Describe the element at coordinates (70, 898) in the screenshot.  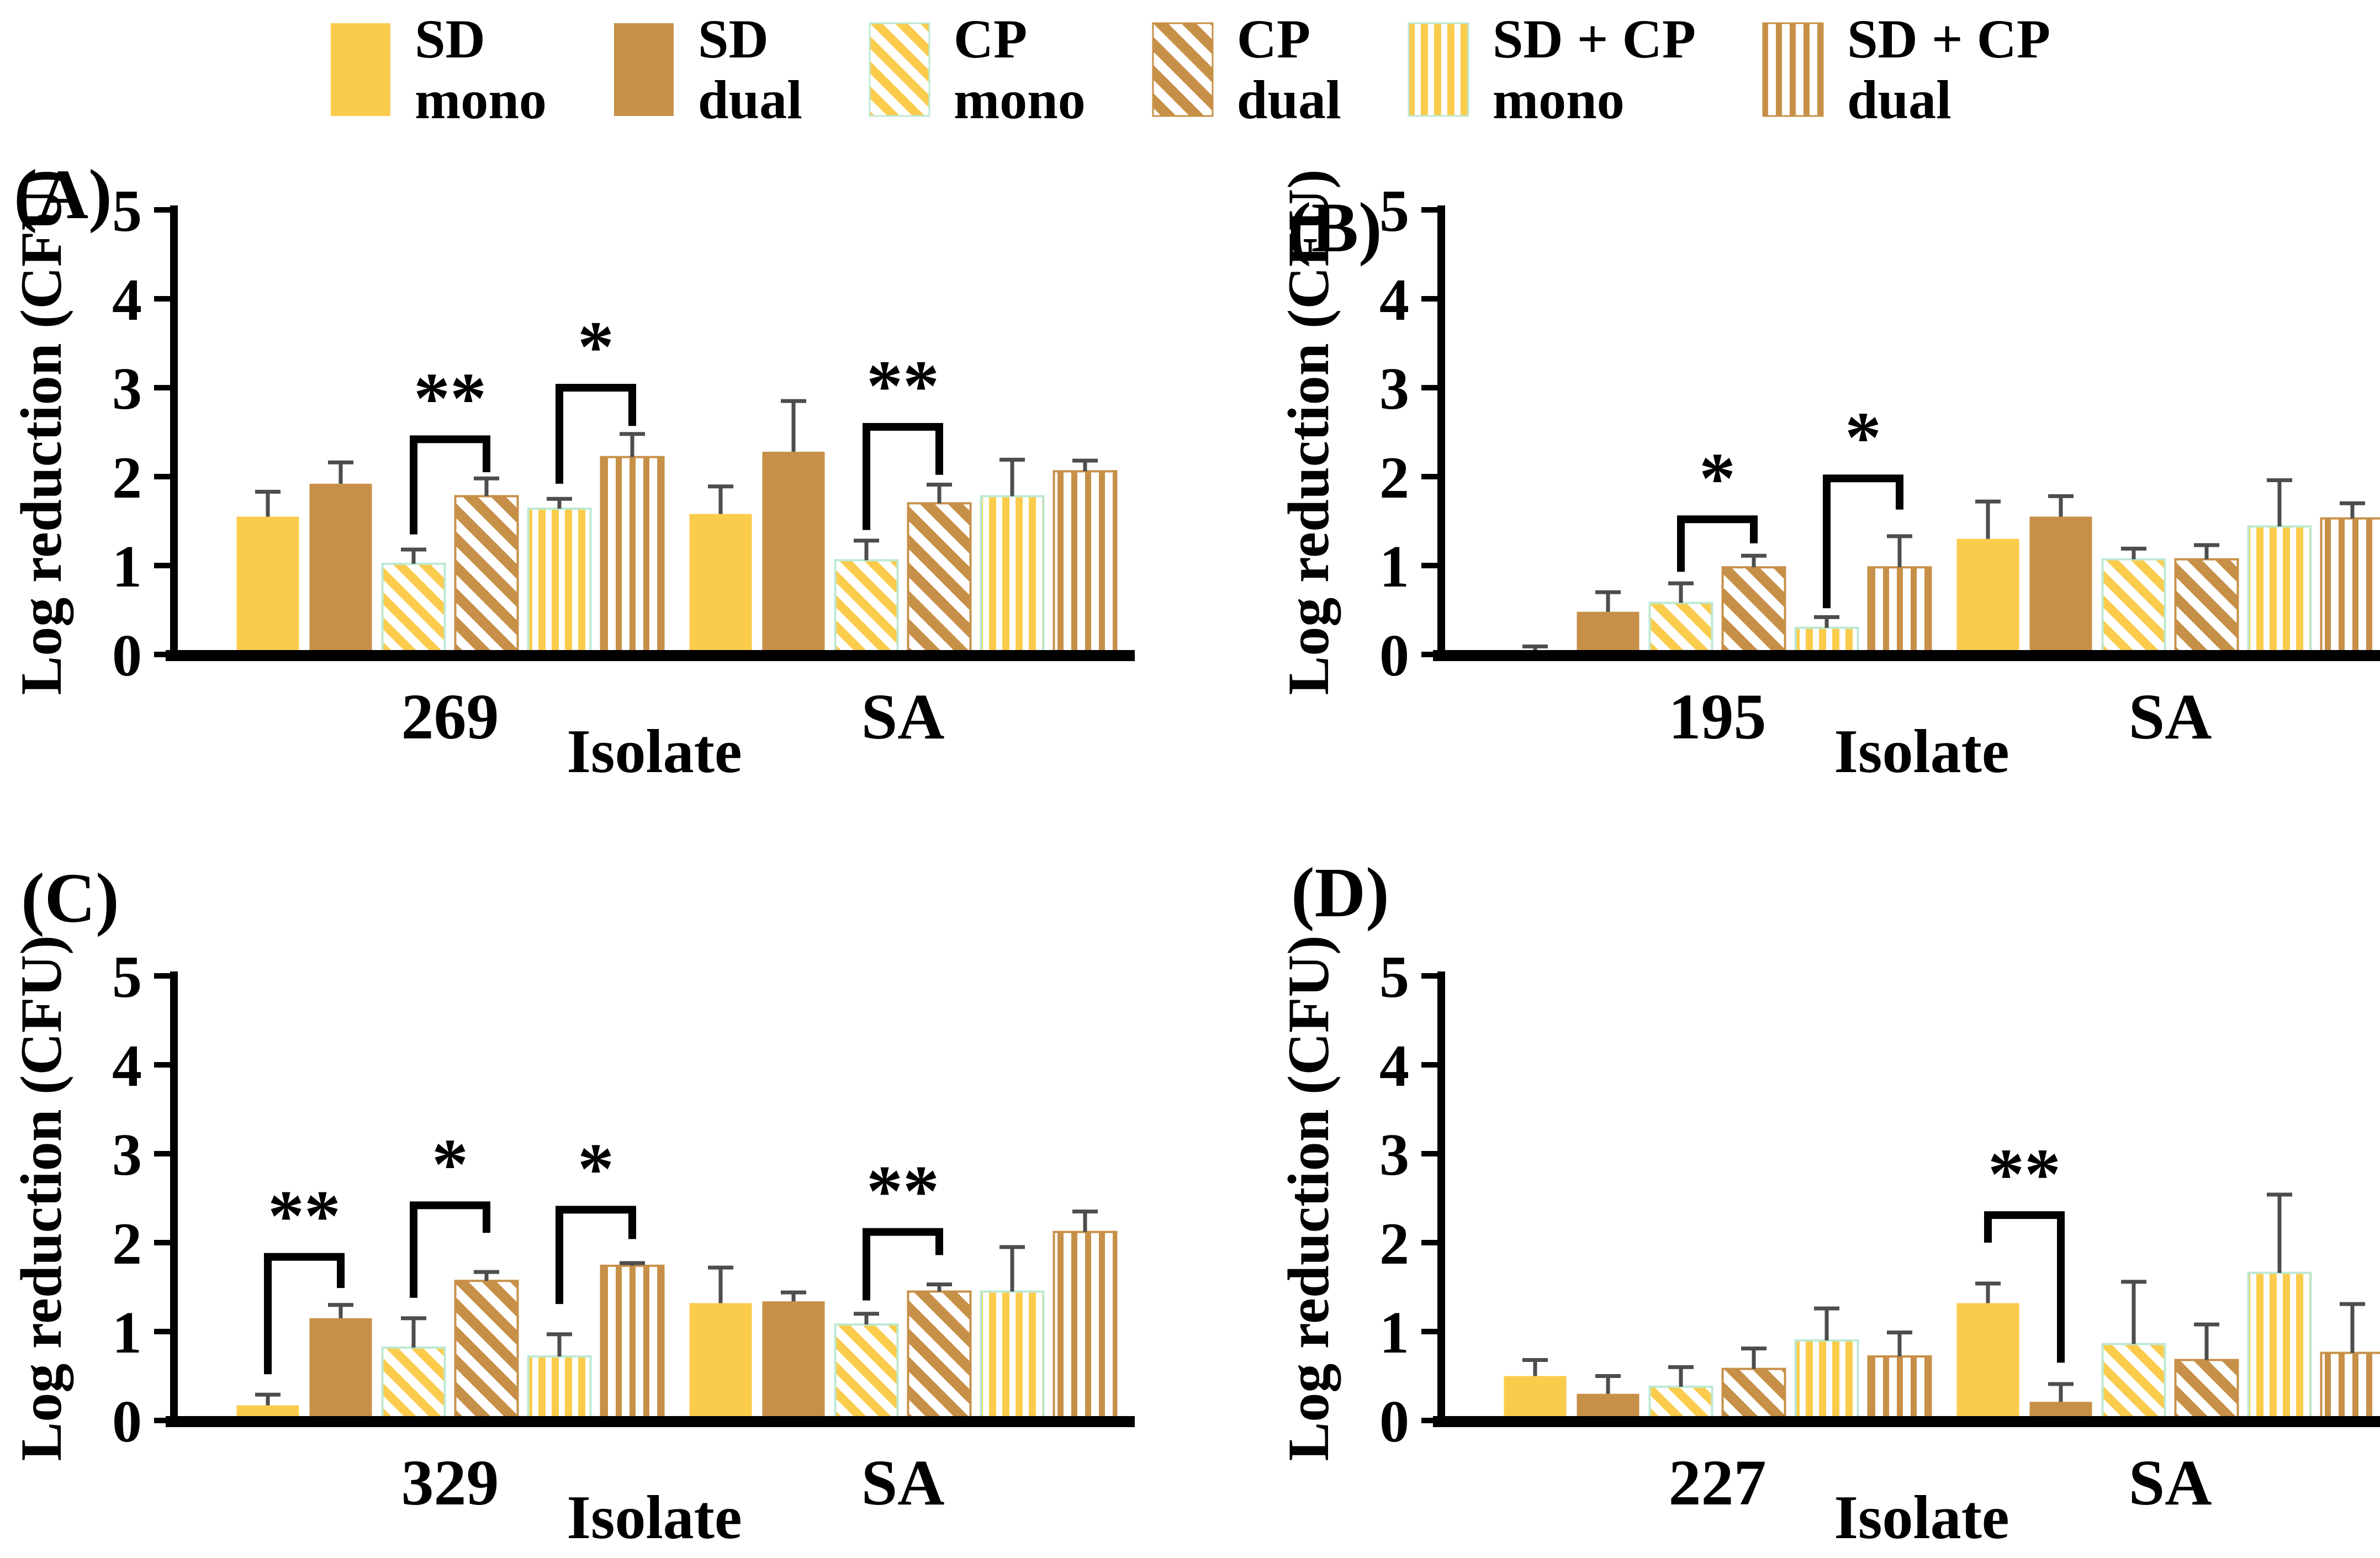
I see `panel-letter-c: (C)` at that location.